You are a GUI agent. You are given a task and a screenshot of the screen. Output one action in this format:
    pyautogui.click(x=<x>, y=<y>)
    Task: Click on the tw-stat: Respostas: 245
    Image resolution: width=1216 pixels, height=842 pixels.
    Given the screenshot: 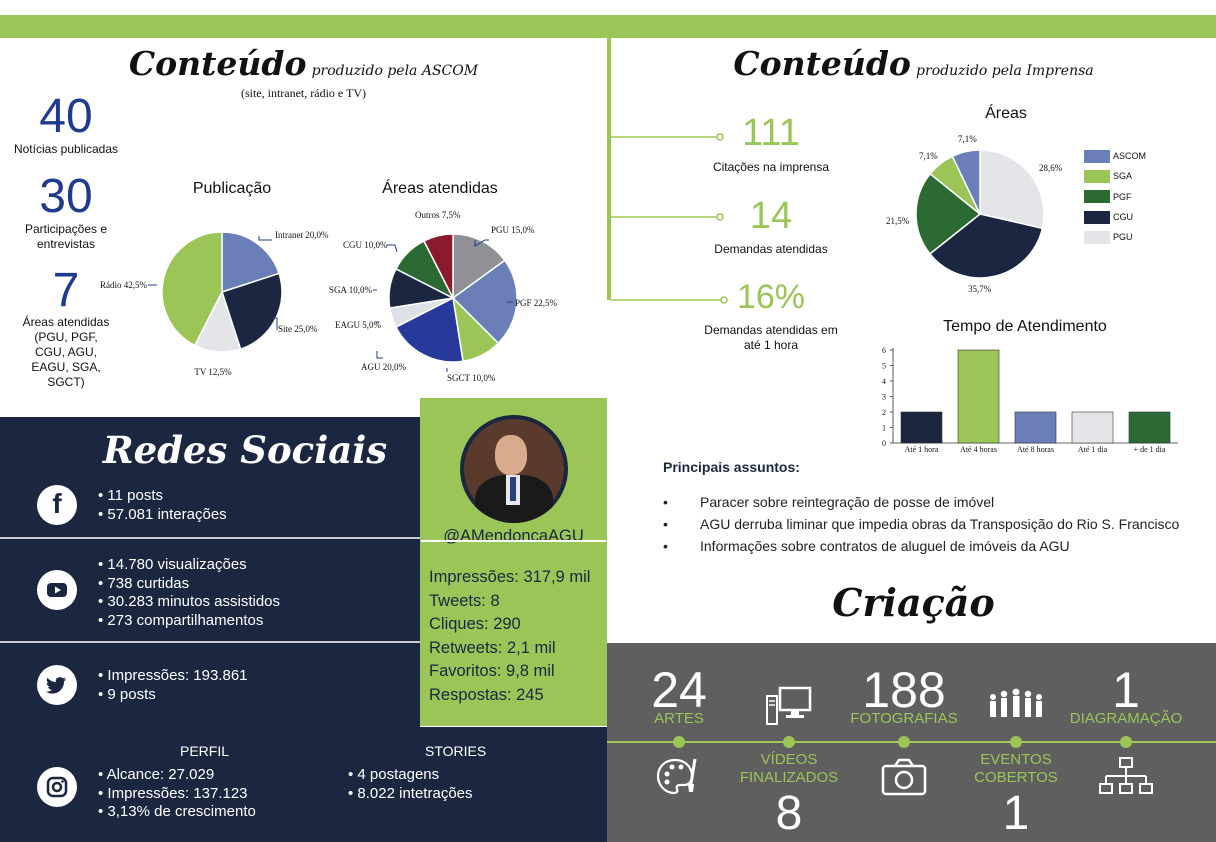 What is the action you would take?
    pyautogui.click(x=486, y=694)
    